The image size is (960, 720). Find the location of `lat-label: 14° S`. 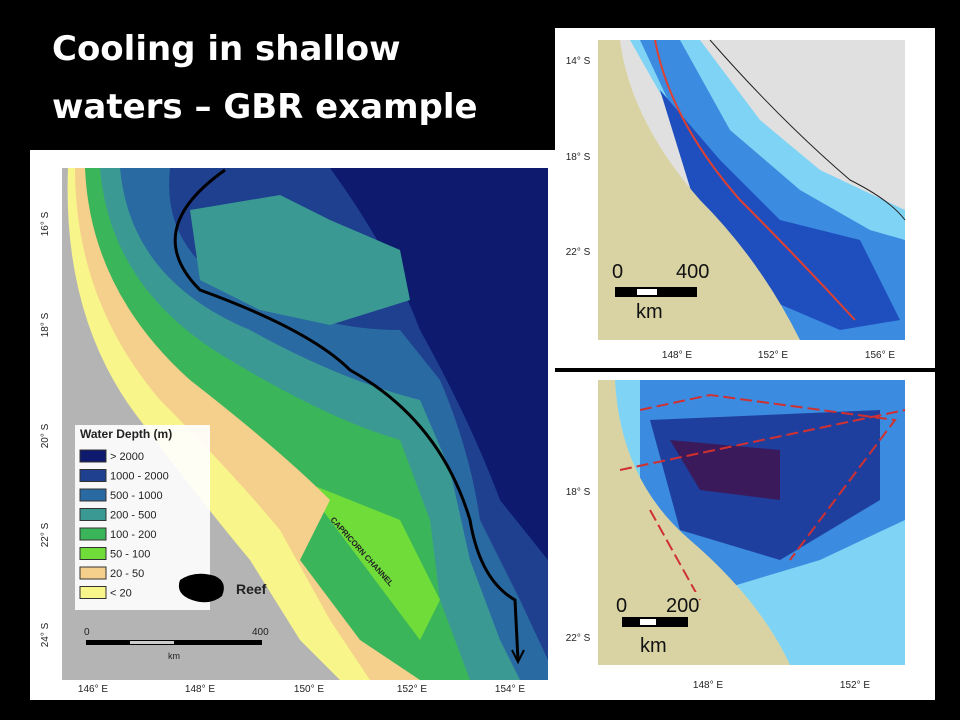

lat-label: 14° S is located at coordinates (578, 61).